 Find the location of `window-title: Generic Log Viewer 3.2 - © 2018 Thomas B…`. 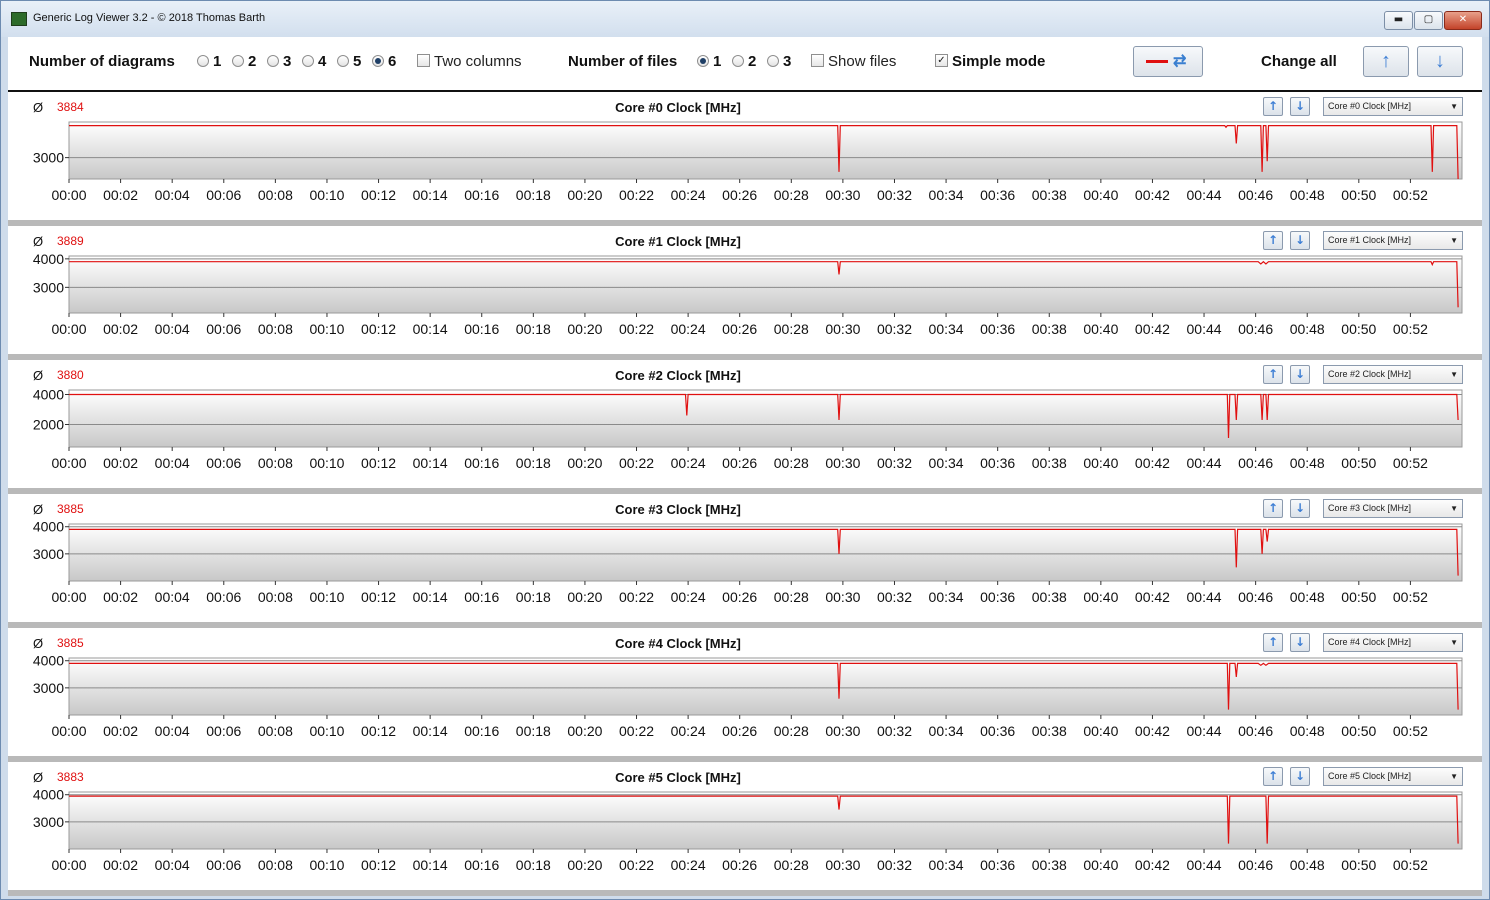

window-title: Generic Log Viewer 3.2 - © 2018 Thomas B… is located at coordinates (149, 18).